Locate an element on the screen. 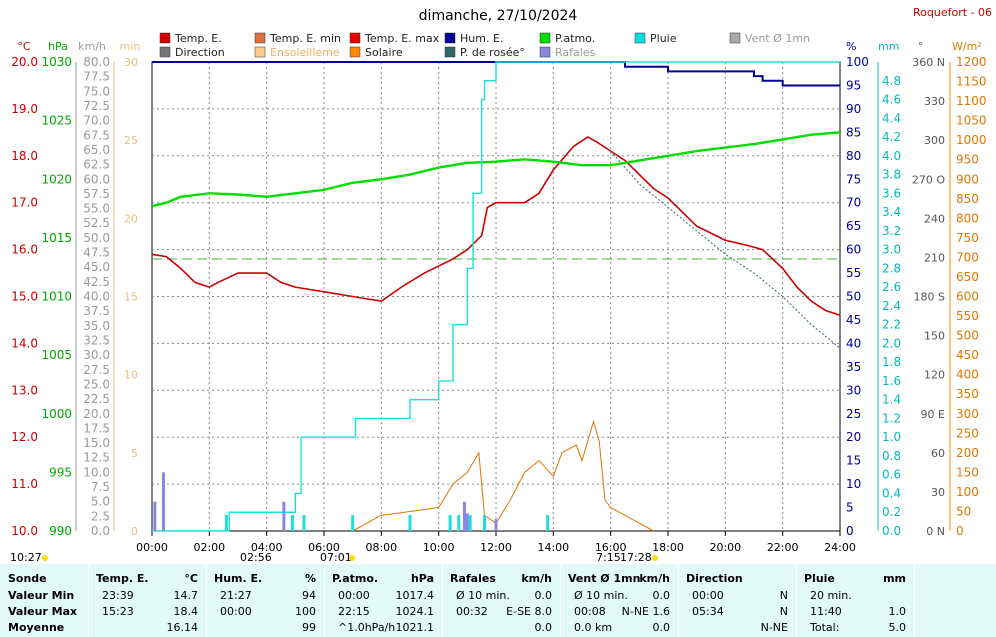  table-header: Temp. E. is located at coordinates (122, 578).